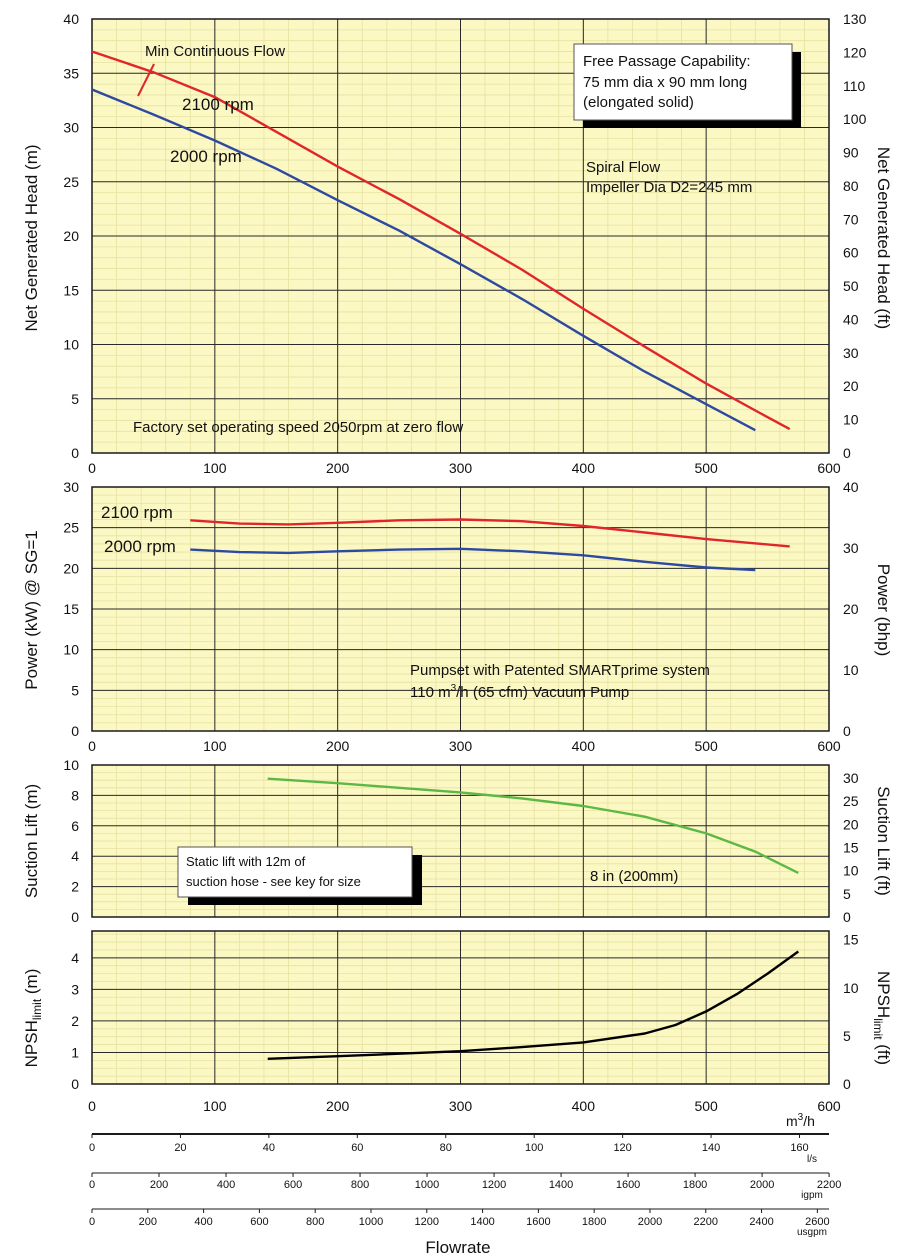  What do you see at coordinates (269, 1148) in the screenshot?
I see `flow-scale-tick-label: 40` at bounding box center [269, 1148].